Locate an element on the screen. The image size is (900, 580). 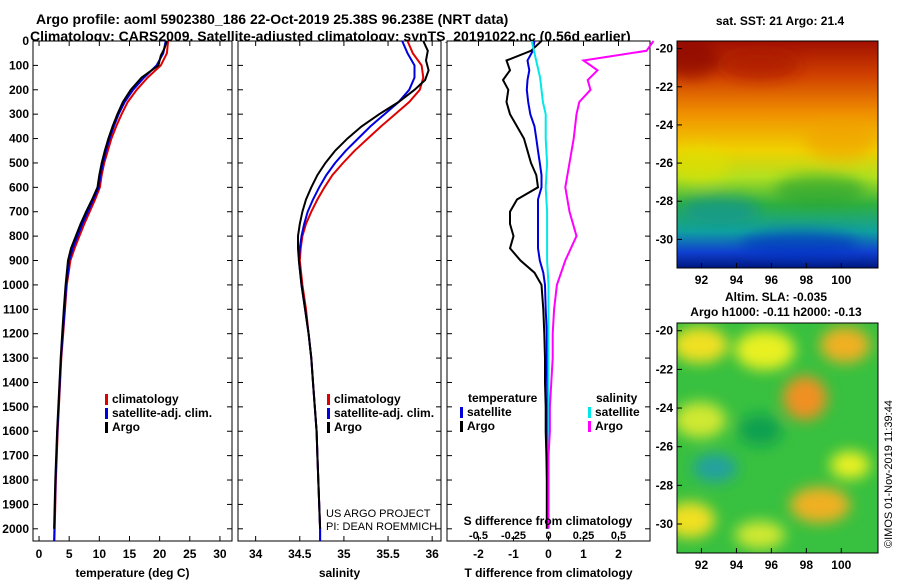
y-tick-label: 900 is located at coordinates (19, 261).